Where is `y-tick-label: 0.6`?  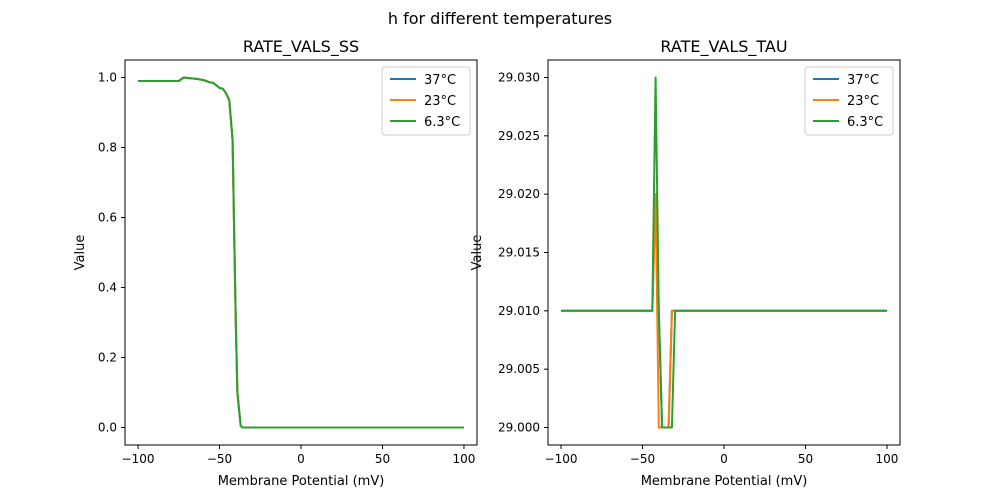 y-tick-label: 0.6 is located at coordinates (107, 218).